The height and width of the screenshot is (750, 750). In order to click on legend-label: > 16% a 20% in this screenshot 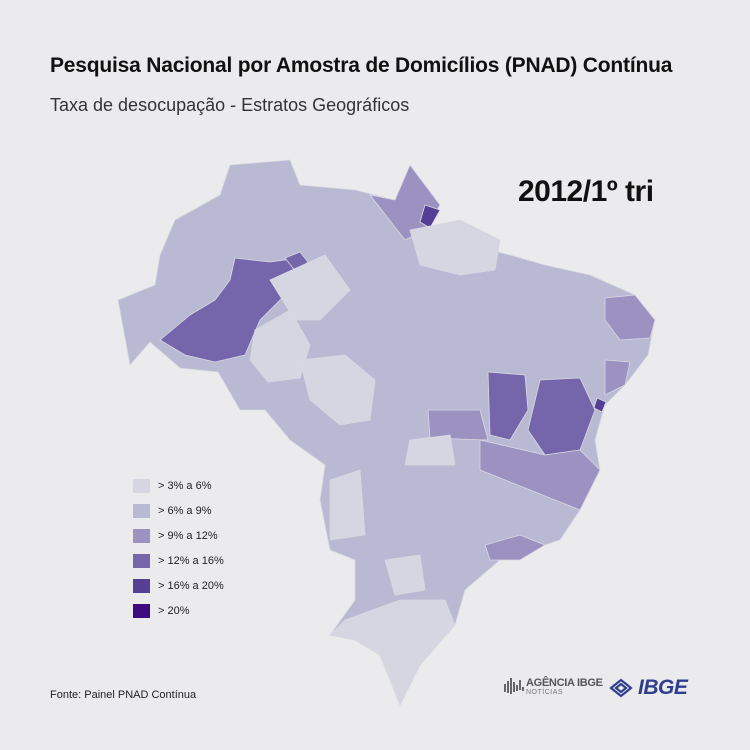, I will do `click(191, 585)`.